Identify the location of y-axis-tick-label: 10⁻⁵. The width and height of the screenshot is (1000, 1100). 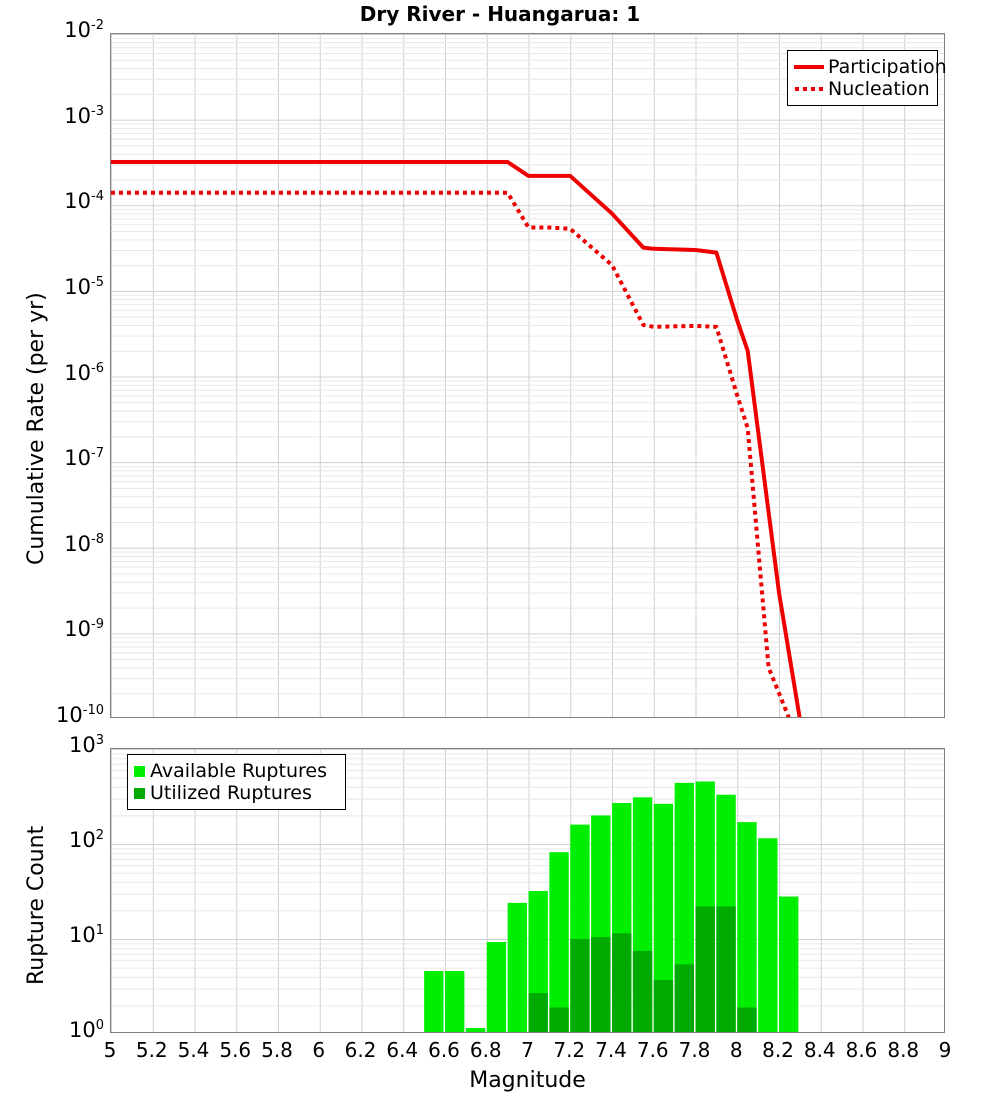
(84, 286).